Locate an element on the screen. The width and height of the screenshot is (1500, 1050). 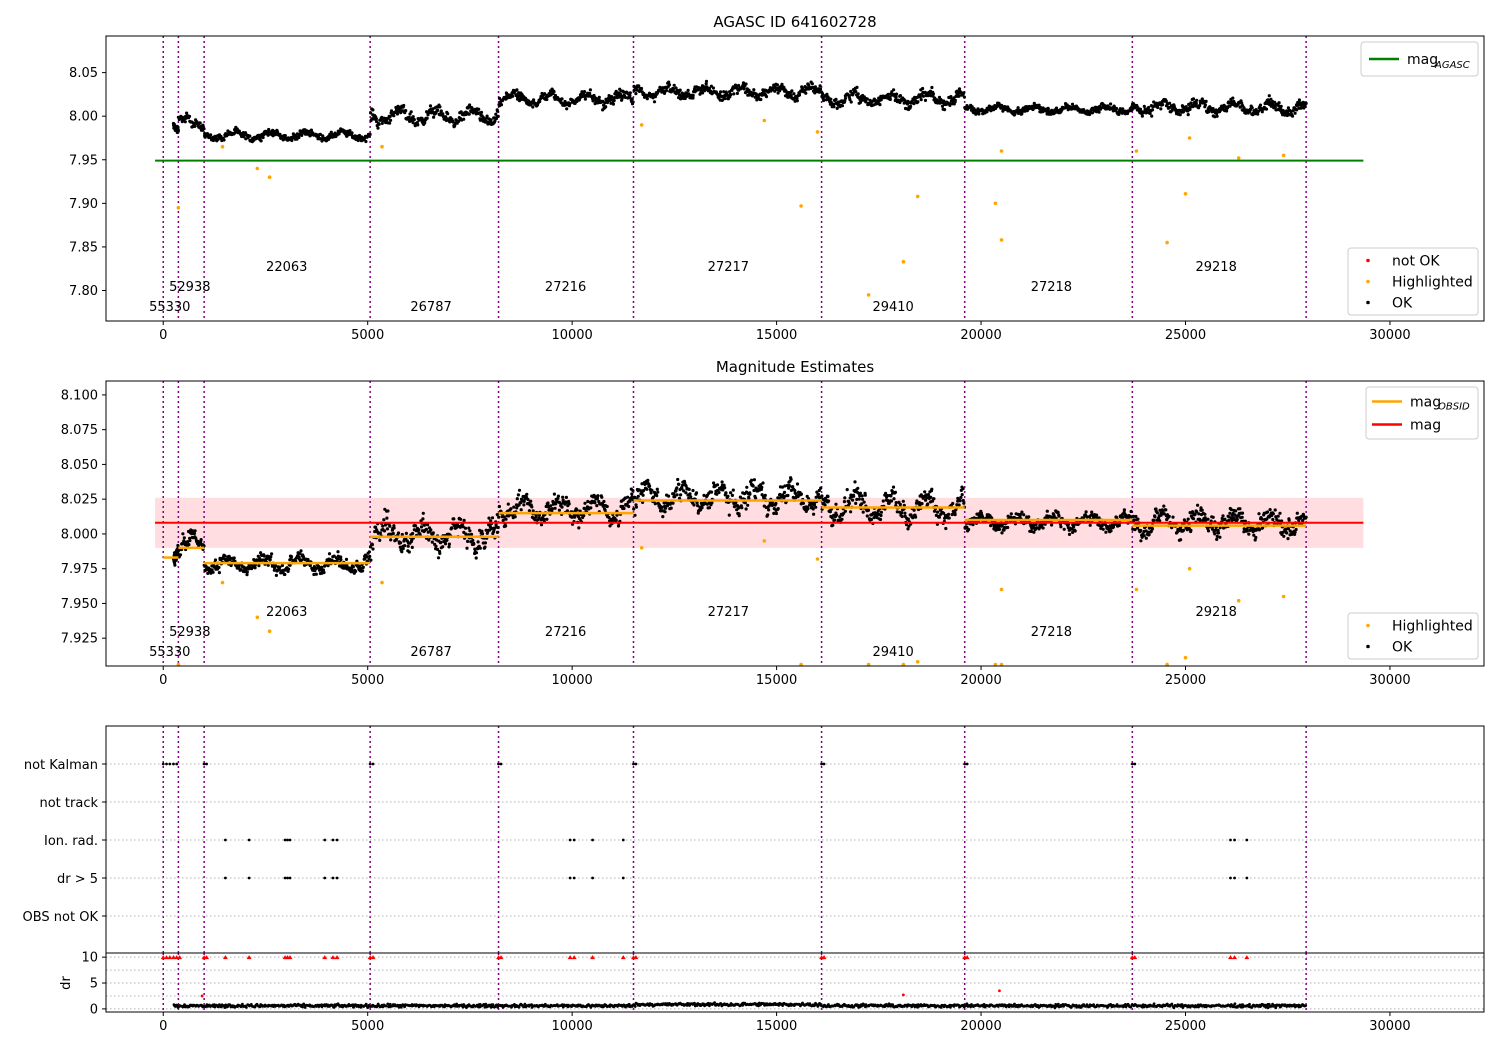
obsid-label: 27216 is located at coordinates (565, 287).